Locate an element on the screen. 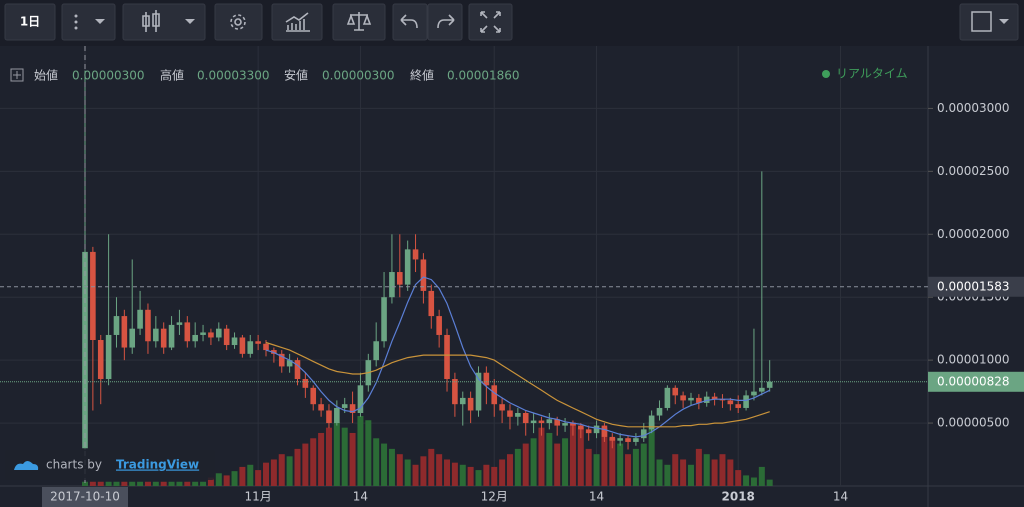  x-tick-label: 11月 is located at coordinates (257, 497).